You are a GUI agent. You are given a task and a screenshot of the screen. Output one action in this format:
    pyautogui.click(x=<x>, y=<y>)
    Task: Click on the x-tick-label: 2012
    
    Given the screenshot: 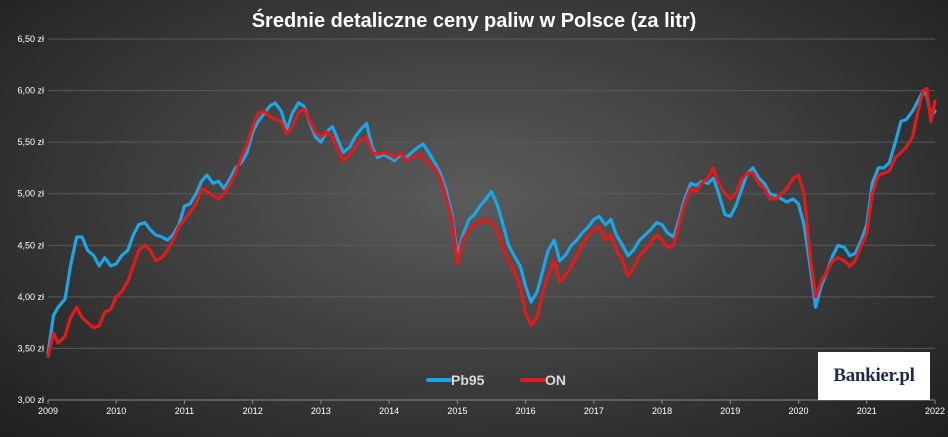 What is the action you would take?
    pyautogui.click(x=253, y=411)
    